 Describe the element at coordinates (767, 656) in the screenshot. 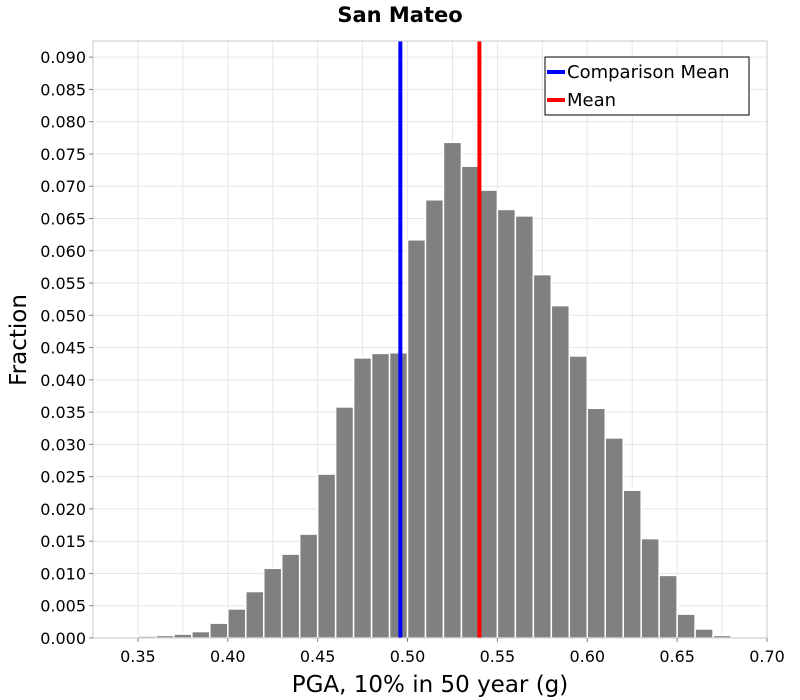

I see `x-tick-label: 0.70` at that location.